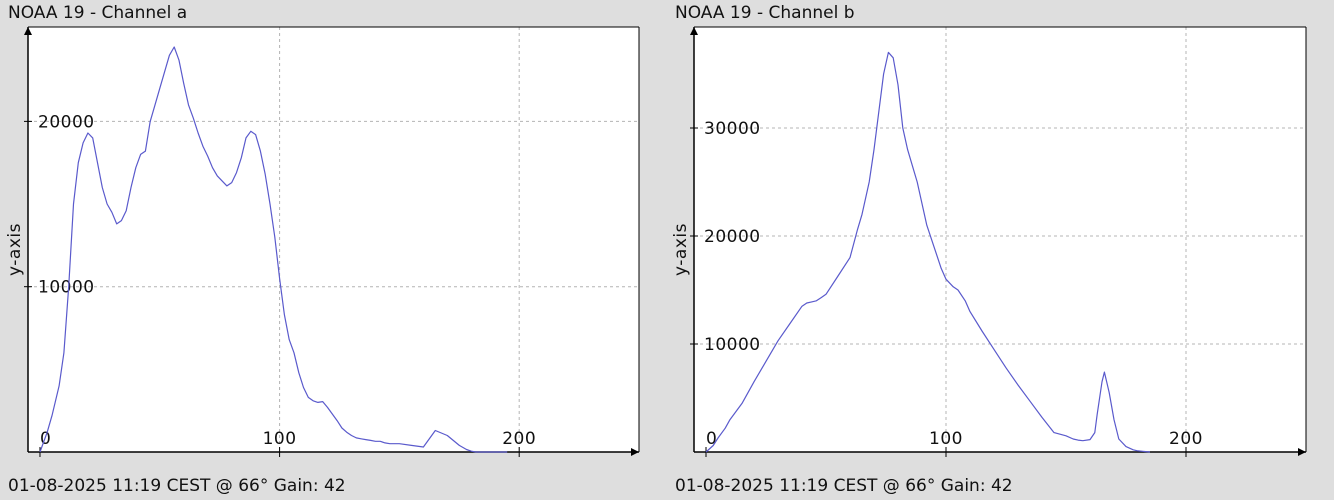 The height and width of the screenshot is (500, 1334). What do you see at coordinates (765, 13) in the screenshot?
I see `chart-title: NOAA 19 - Channel b` at bounding box center [765, 13].